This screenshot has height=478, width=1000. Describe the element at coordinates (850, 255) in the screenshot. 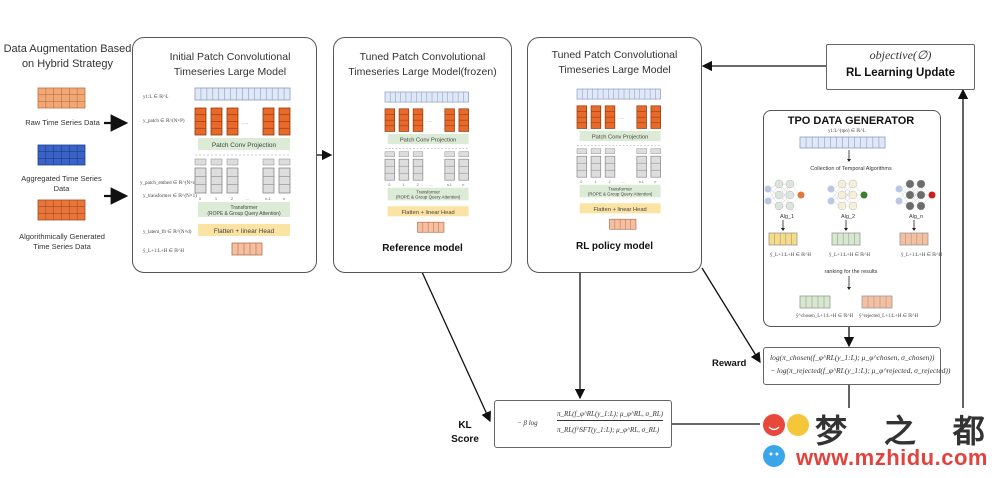

I see `alg-2-output-label: ŷ_L+1:L+H ∈ ℝ^H` at that location.